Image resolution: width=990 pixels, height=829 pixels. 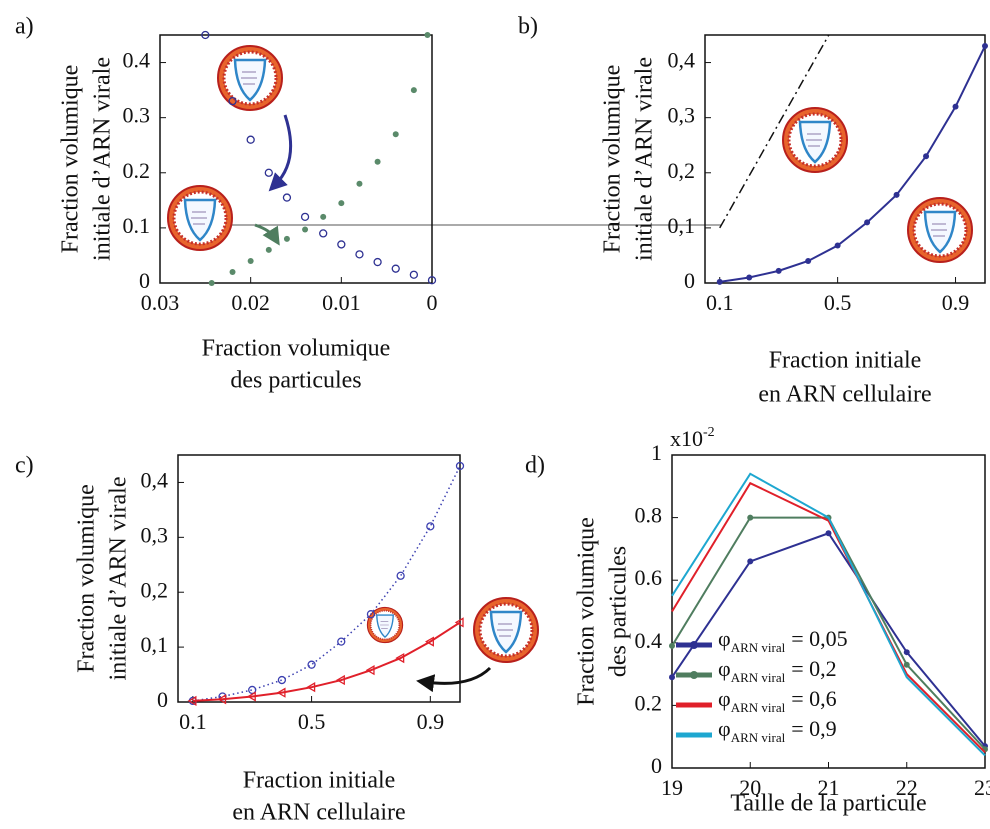 I want to click on y-axis-label: initiale d’ARN virale, so click(x=645, y=159).